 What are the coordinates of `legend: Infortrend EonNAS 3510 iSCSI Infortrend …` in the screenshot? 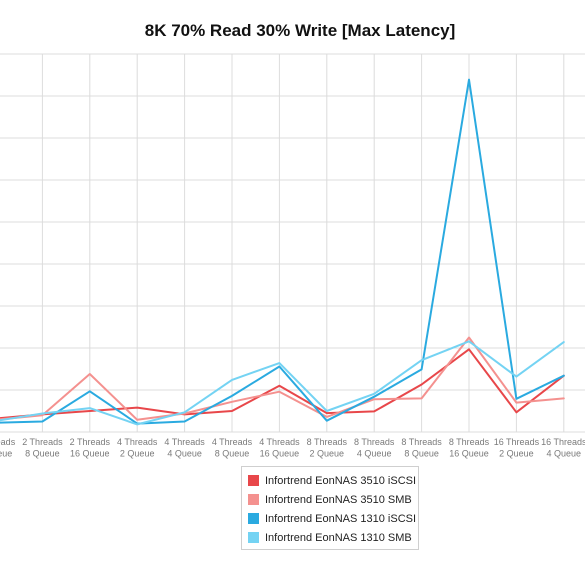 It's located at (330, 508).